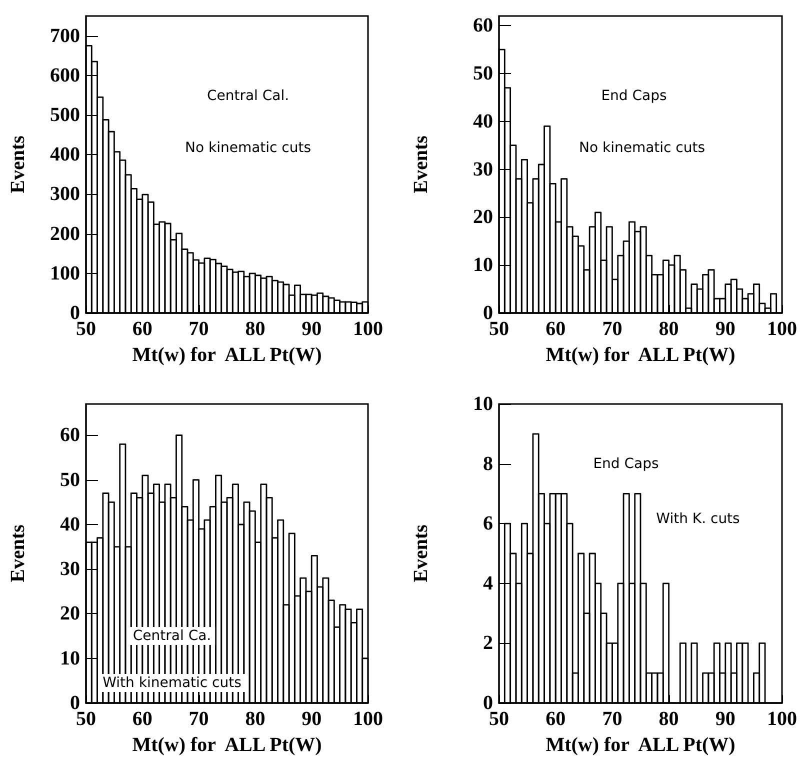  Describe the element at coordinates (488, 523) in the screenshot. I see `y-tick-label: 6` at that location.